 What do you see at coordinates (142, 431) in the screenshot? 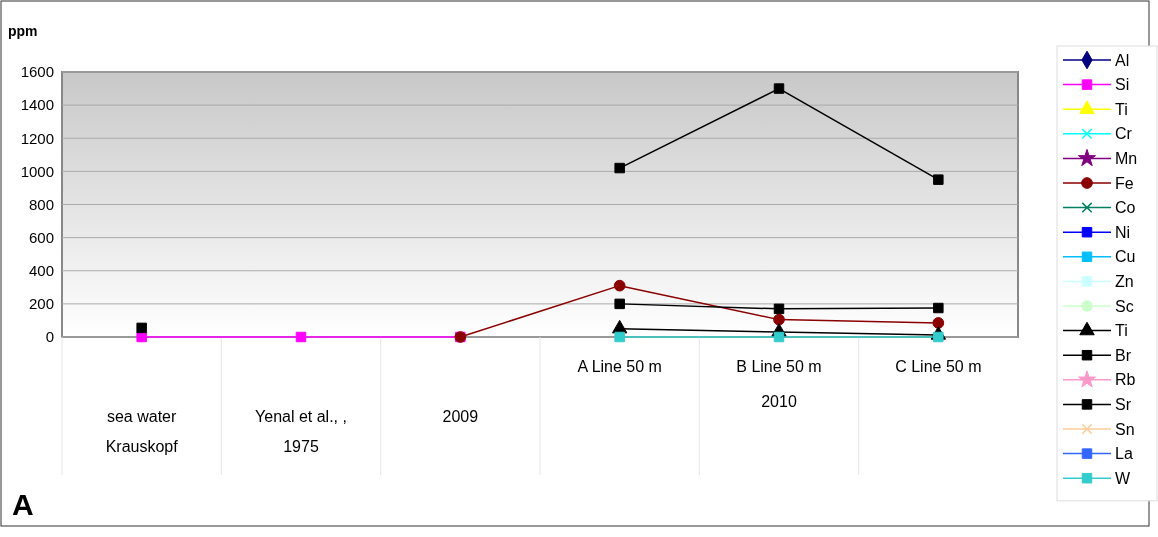
I see `x-tick-label: sea water Krauskopf` at bounding box center [142, 431].